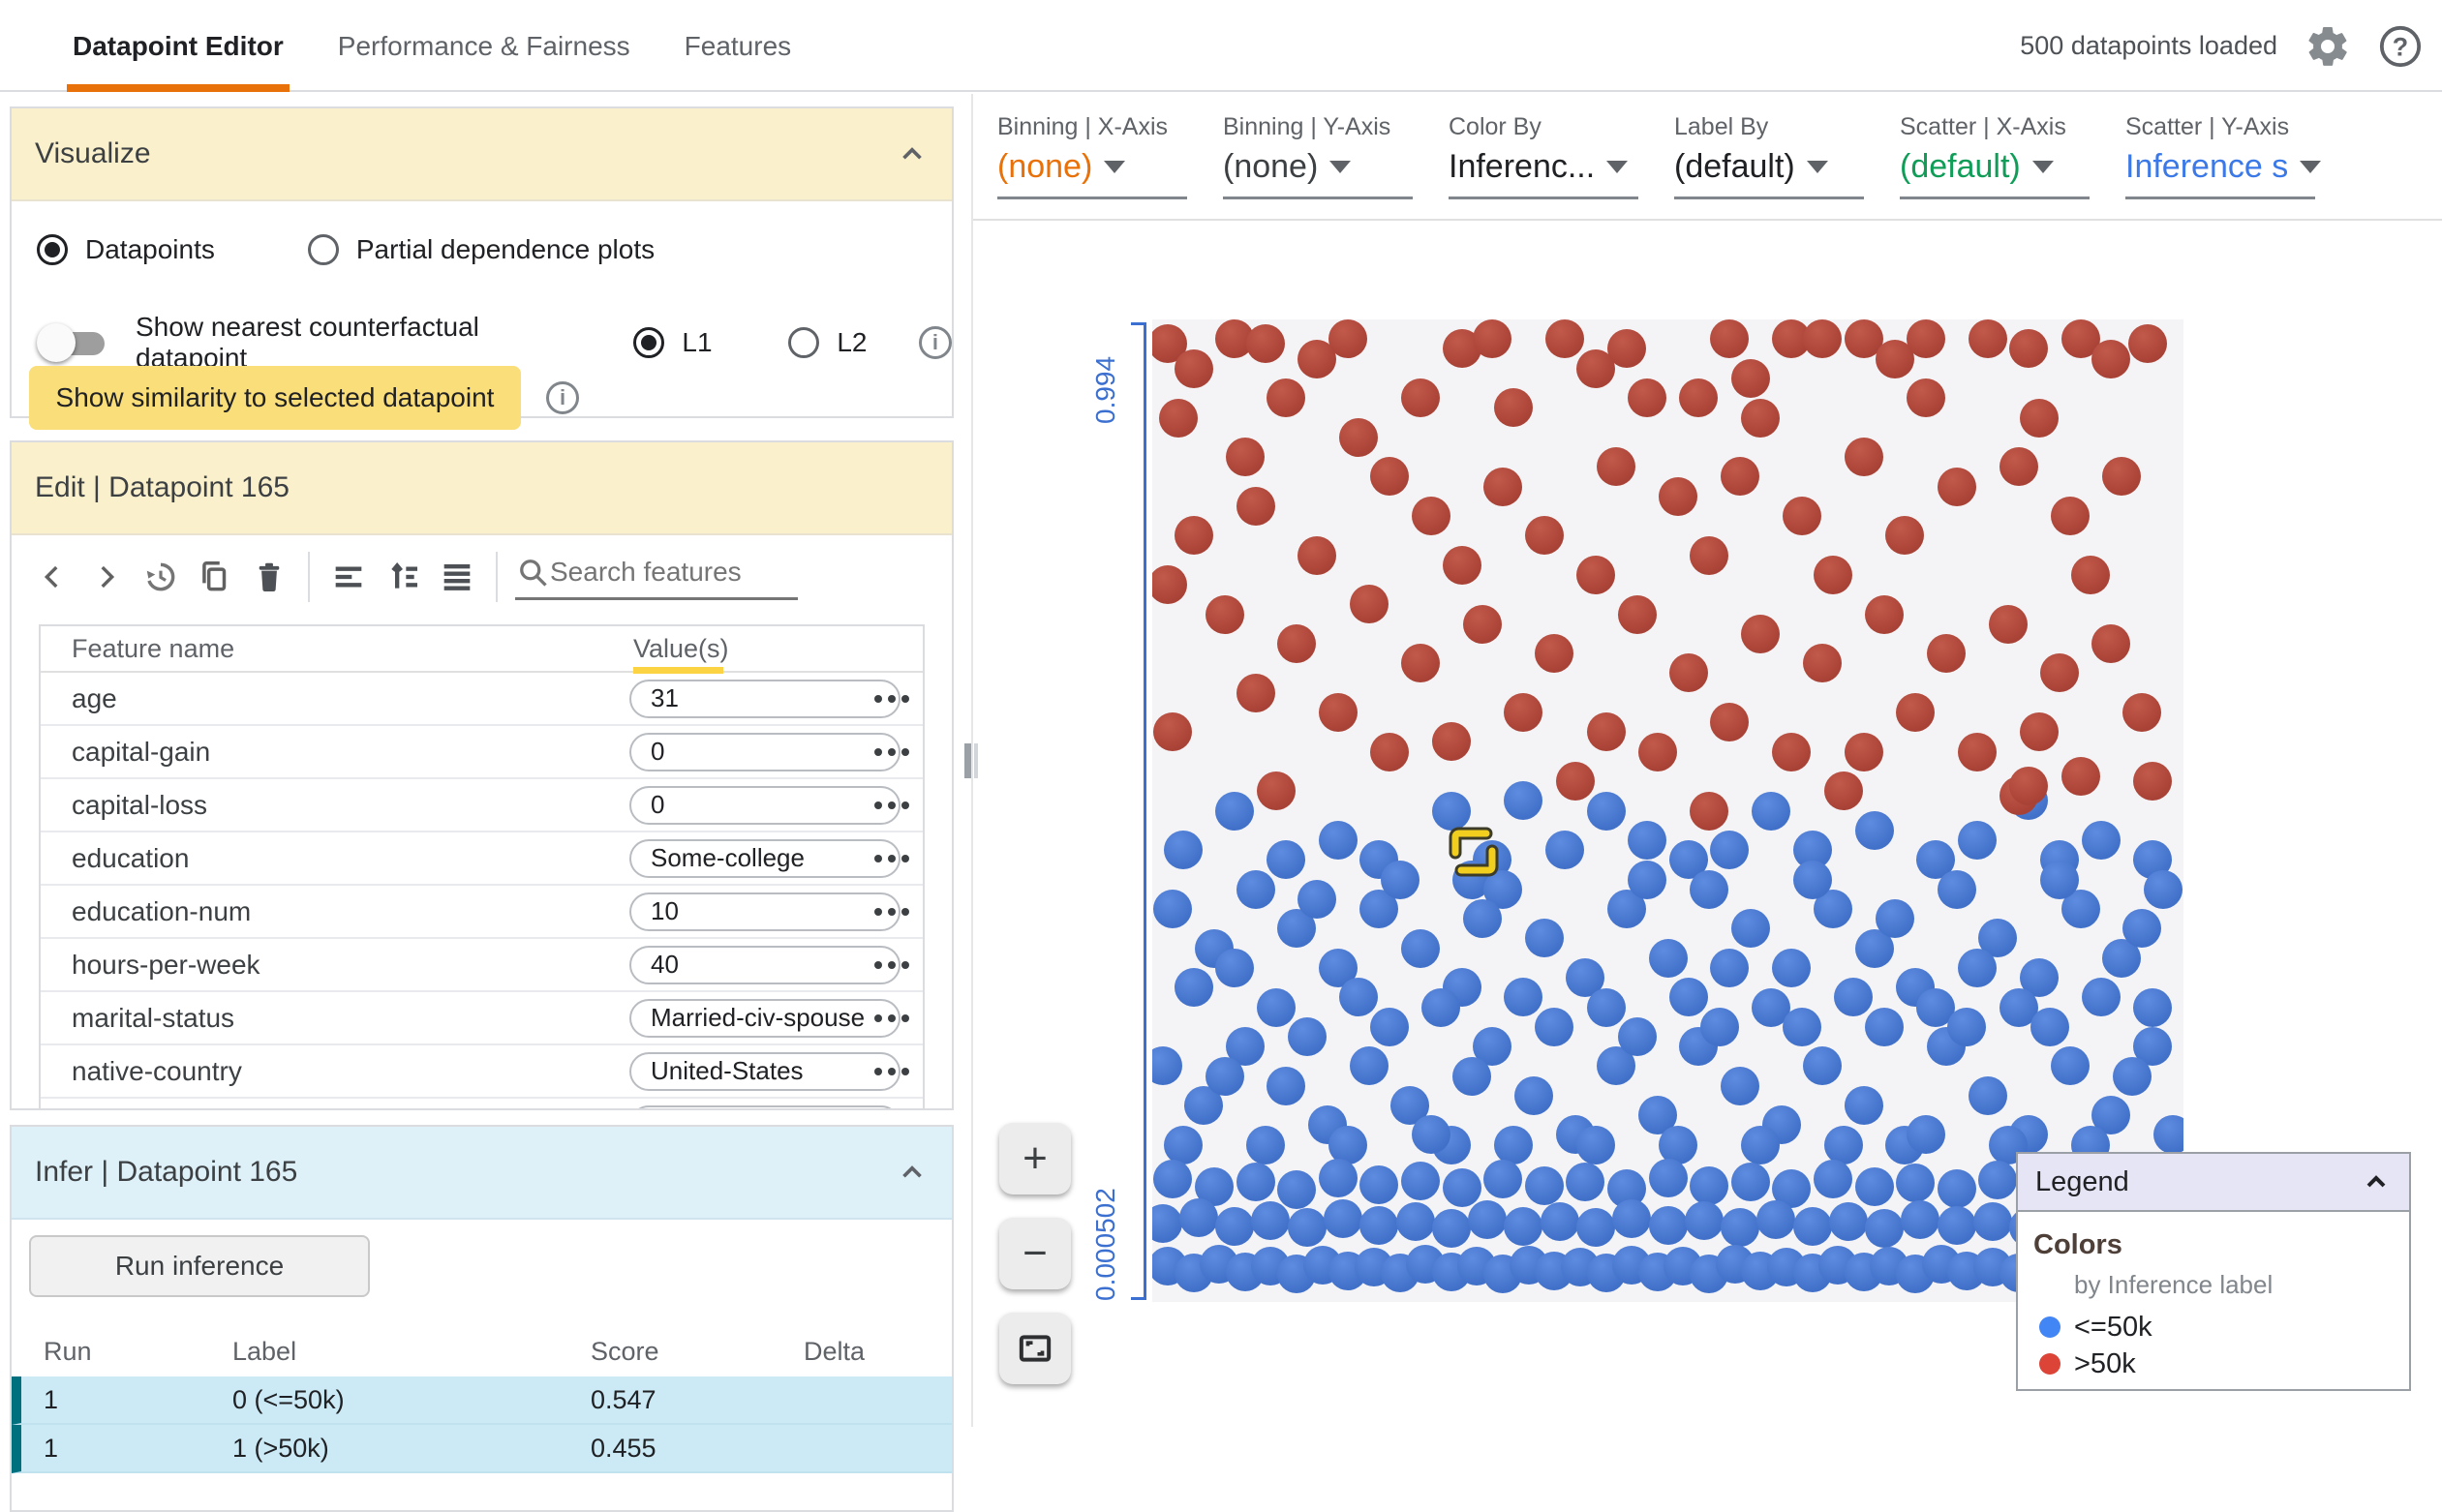  What do you see at coordinates (72, 342) in the screenshot?
I see `counterfactual-toggle` at bounding box center [72, 342].